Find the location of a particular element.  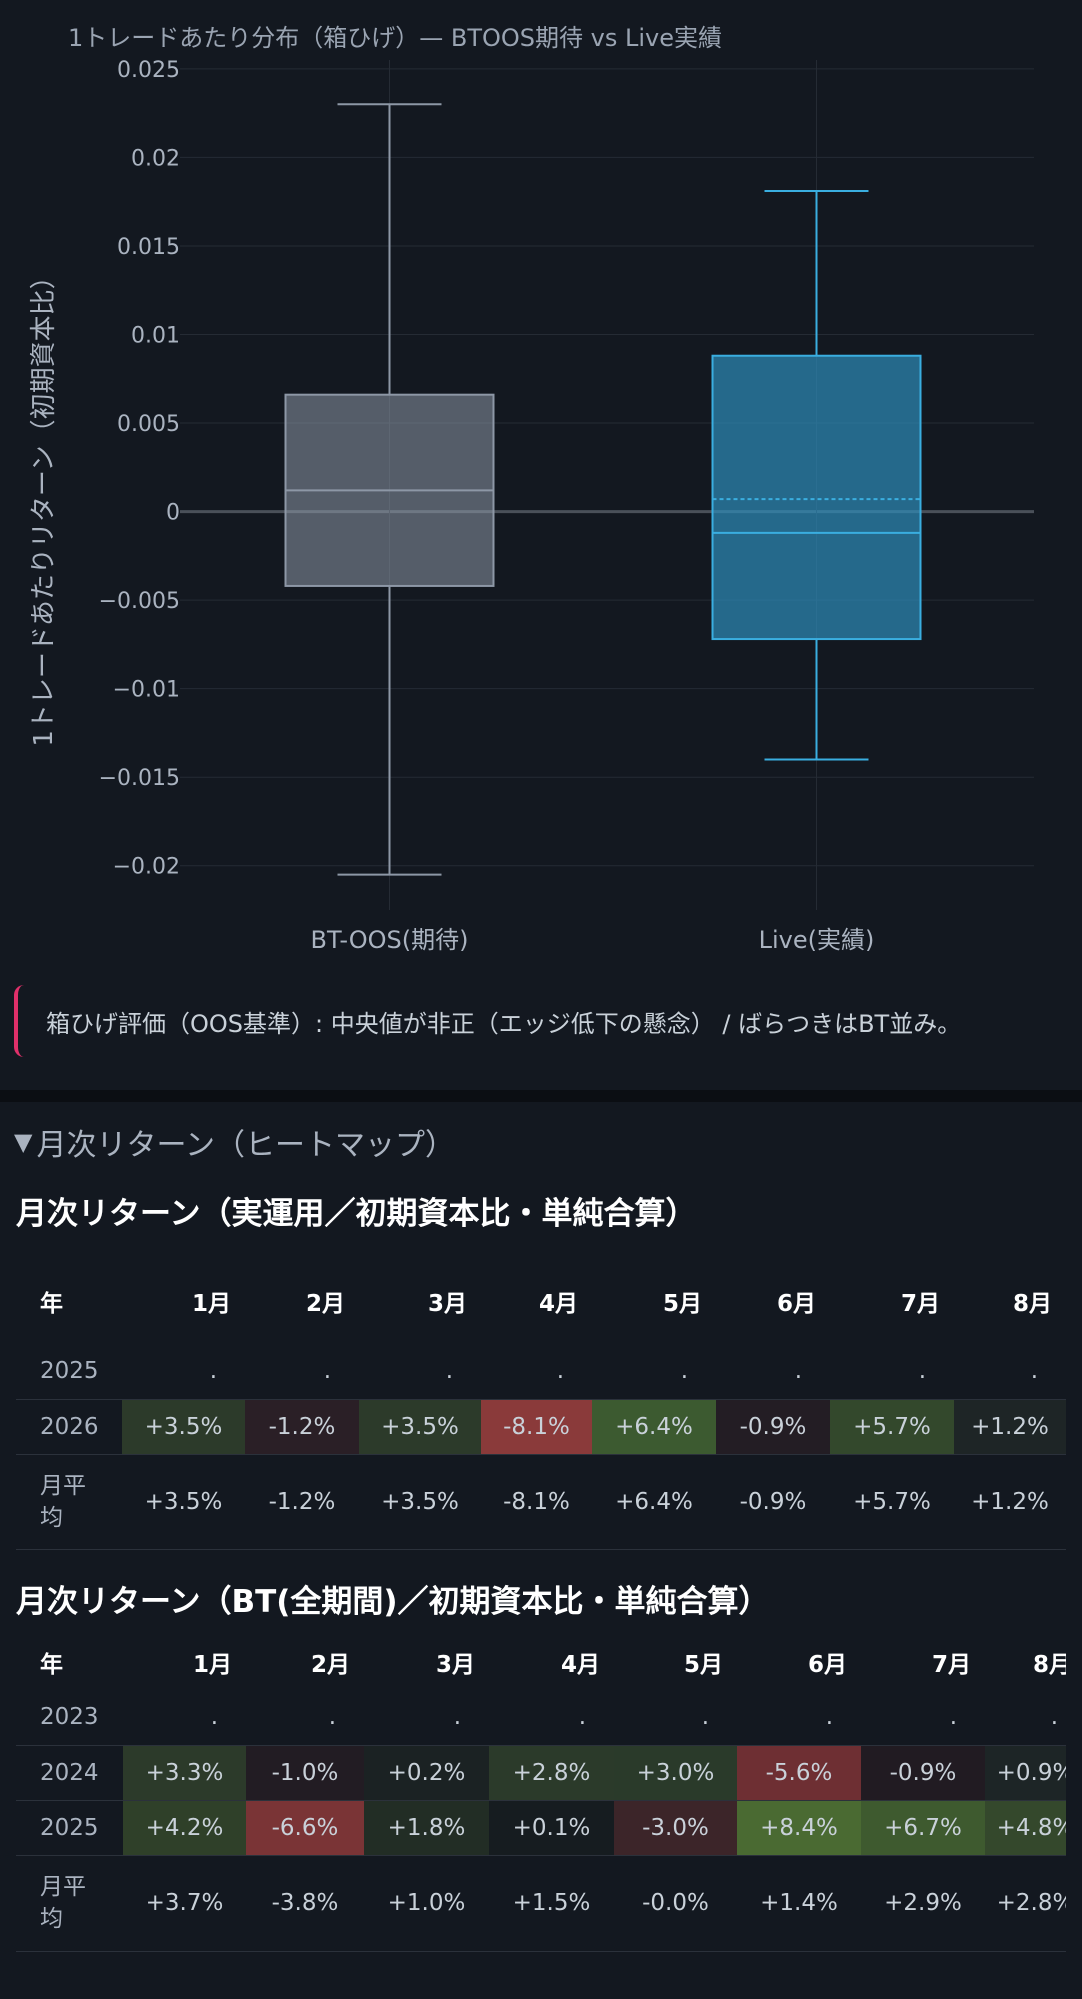

heatmap-section-label: 月次リターン（ヒートマップ） is located at coordinates (245, 1145).